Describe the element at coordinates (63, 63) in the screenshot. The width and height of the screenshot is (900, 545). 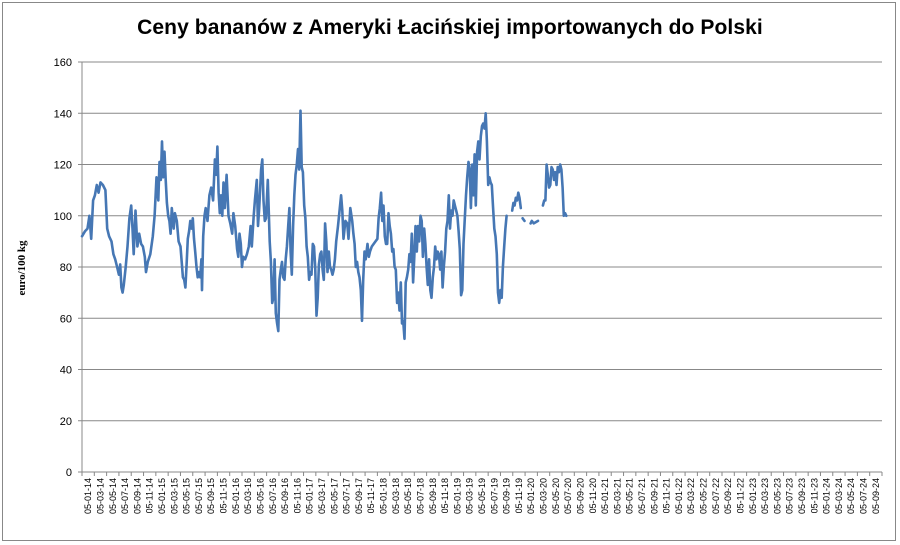
I see `y-tick-label: 160` at that location.